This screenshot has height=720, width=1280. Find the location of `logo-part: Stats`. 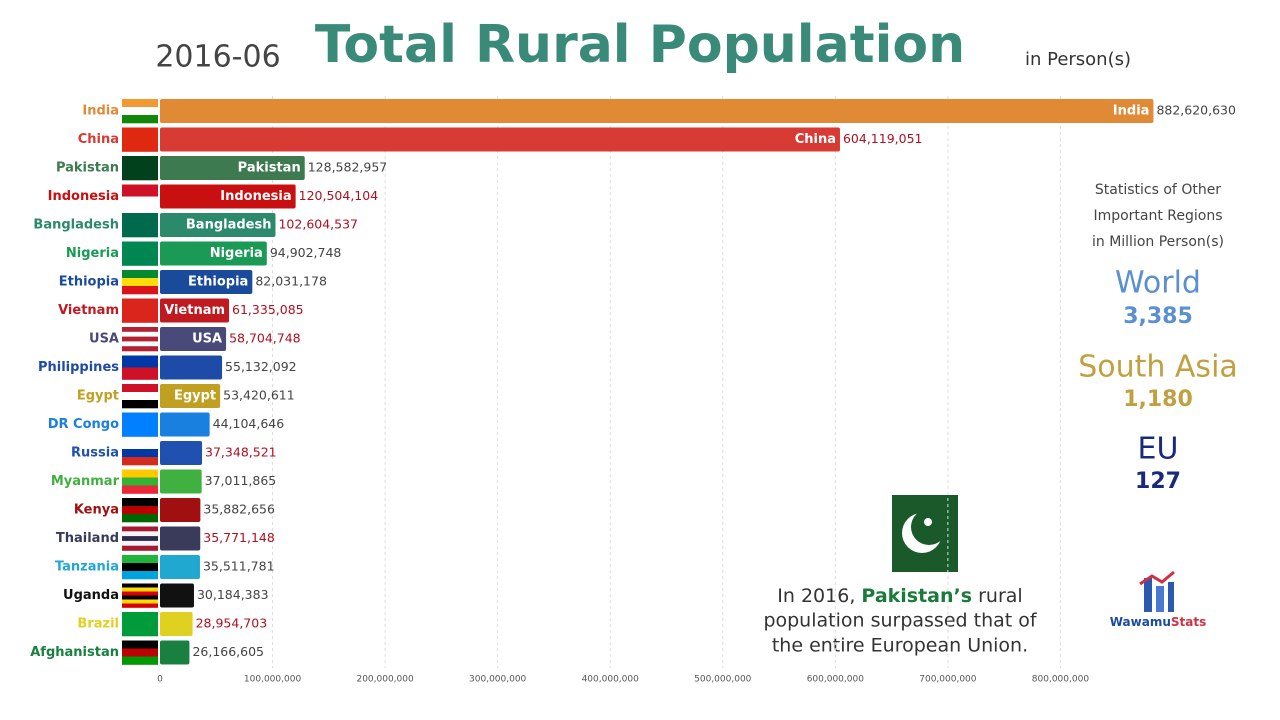

logo-part: Stats is located at coordinates (1188, 622).